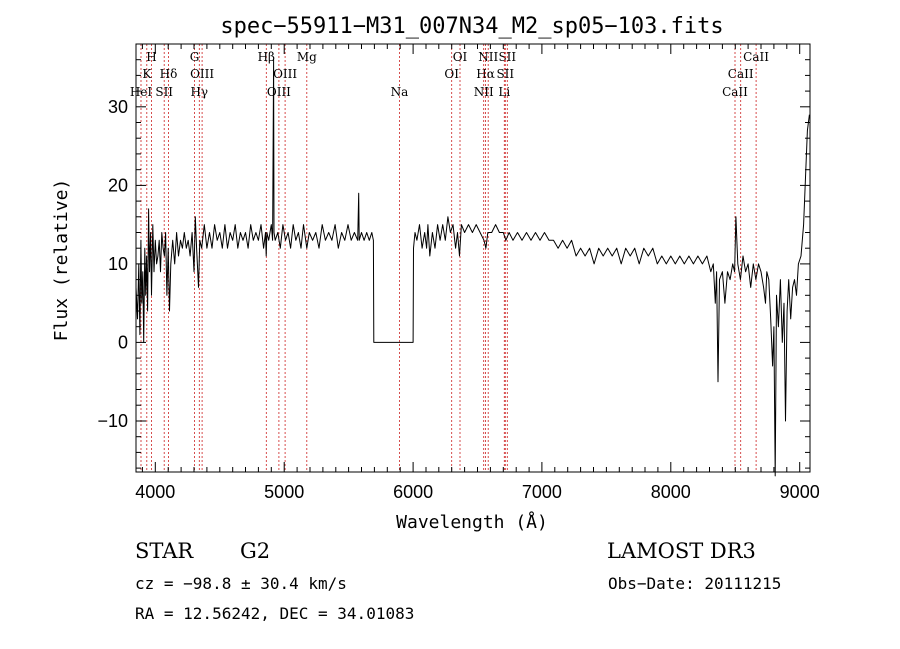  Describe the element at coordinates (151, 57) in the screenshot. I see `line-label: H` at that location.